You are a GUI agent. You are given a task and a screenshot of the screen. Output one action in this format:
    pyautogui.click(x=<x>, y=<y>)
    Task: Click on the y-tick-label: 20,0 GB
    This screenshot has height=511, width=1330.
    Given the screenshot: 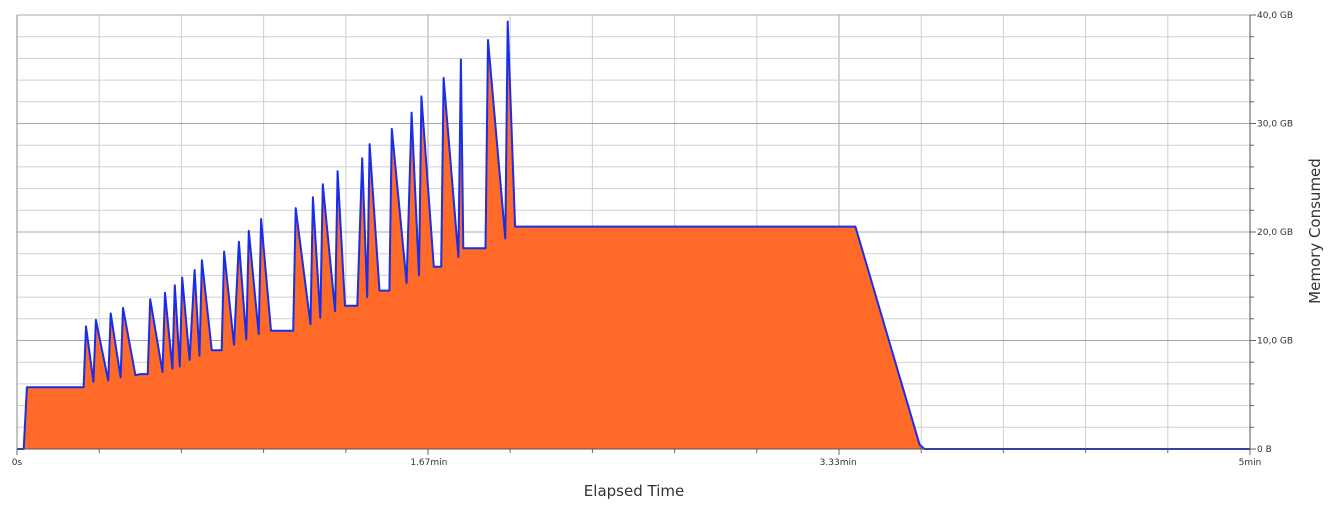 What is the action you would take?
    pyautogui.click(x=1275, y=233)
    